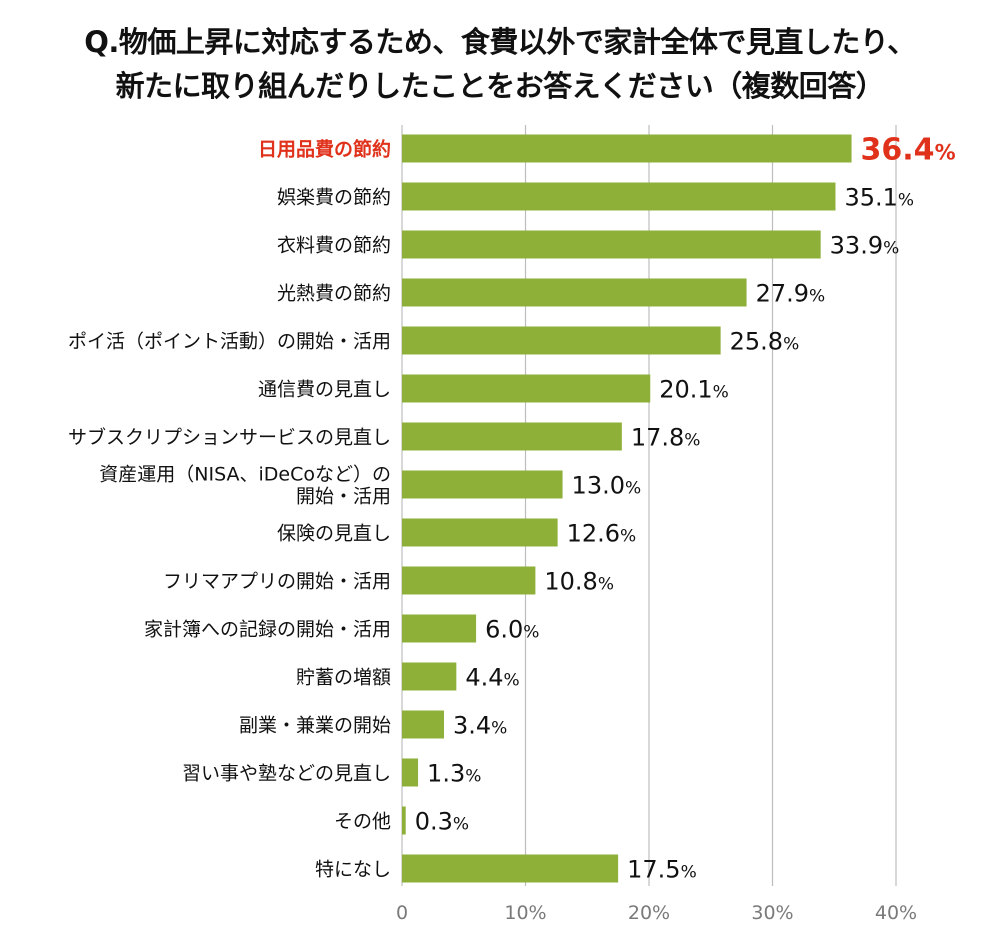 This screenshot has width=1000, height=948. What do you see at coordinates (765, 342) in the screenshot?
I see `value-label: 25.8%` at bounding box center [765, 342].